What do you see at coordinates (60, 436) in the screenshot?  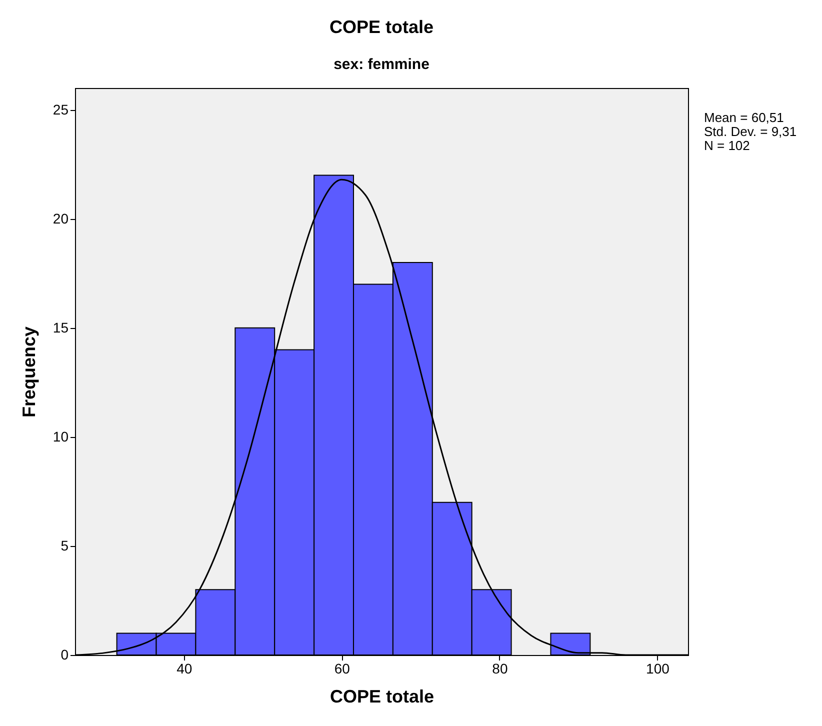 I see `y-tick-label: 10` at bounding box center [60, 436].